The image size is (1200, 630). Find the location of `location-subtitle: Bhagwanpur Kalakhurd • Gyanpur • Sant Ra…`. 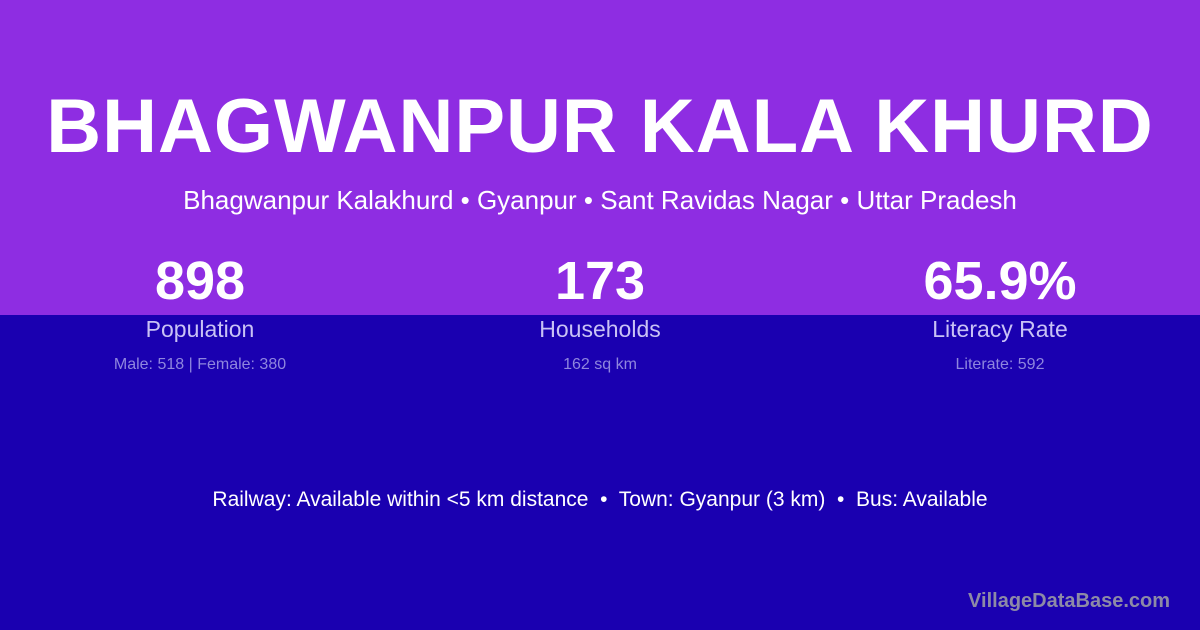

location-subtitle: Bhagwanpur Kalakhurd • Gyanpur • Sant Ra… is located at coordinates (600, 200).